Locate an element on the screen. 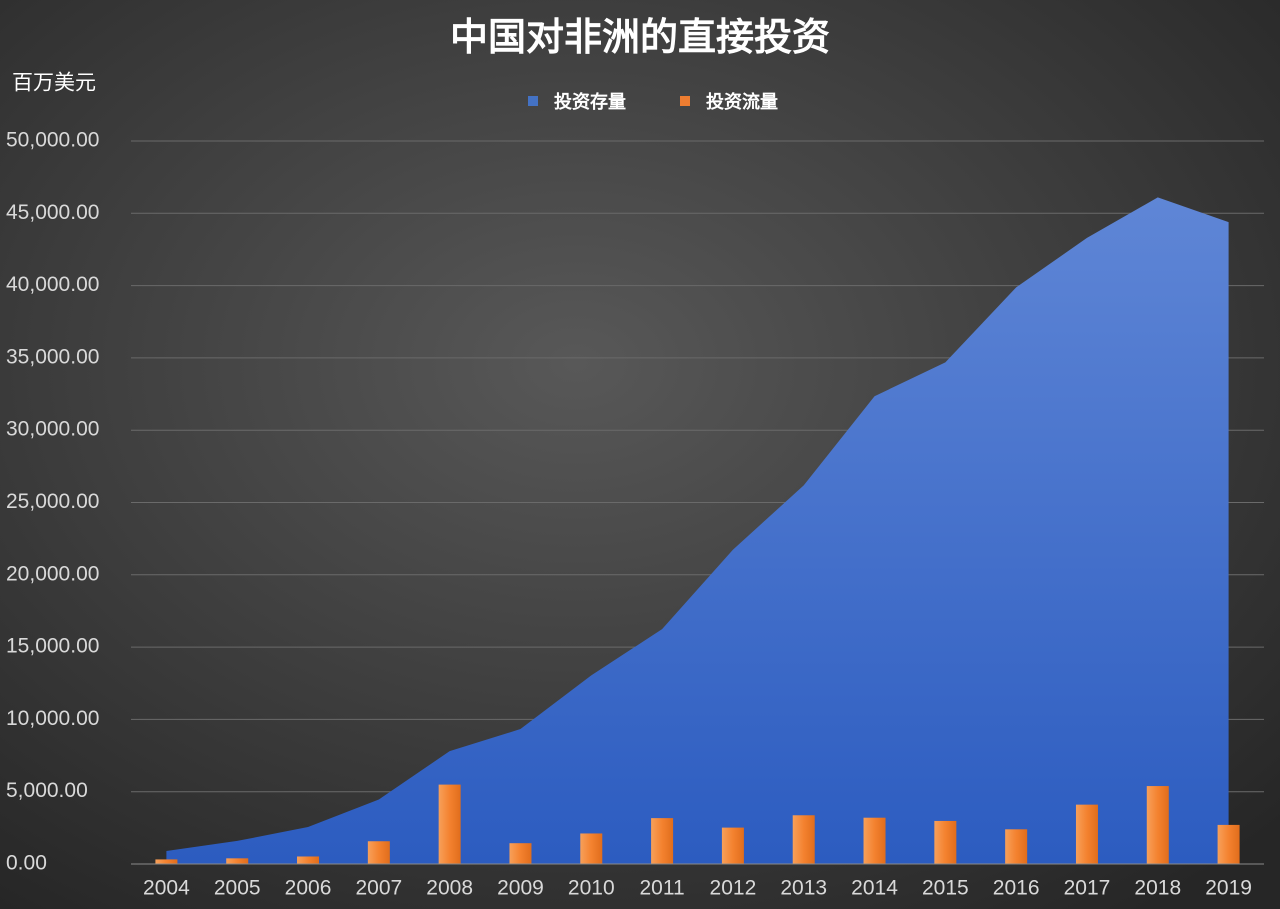 The width and height of the screenshot is (1280, 909). x-tick-label: 2015 is located at coordinates (945, 888).